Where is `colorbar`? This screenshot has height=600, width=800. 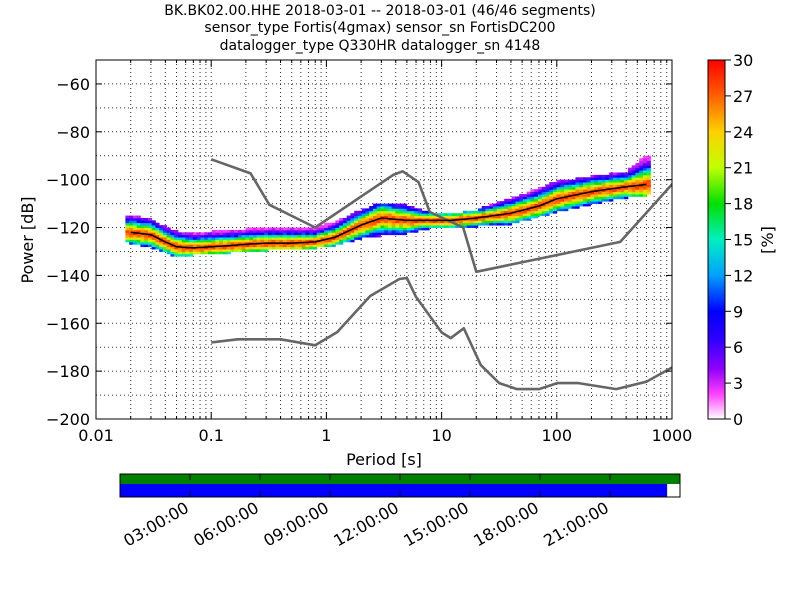
colorbar is located at coordinates (716, 239).